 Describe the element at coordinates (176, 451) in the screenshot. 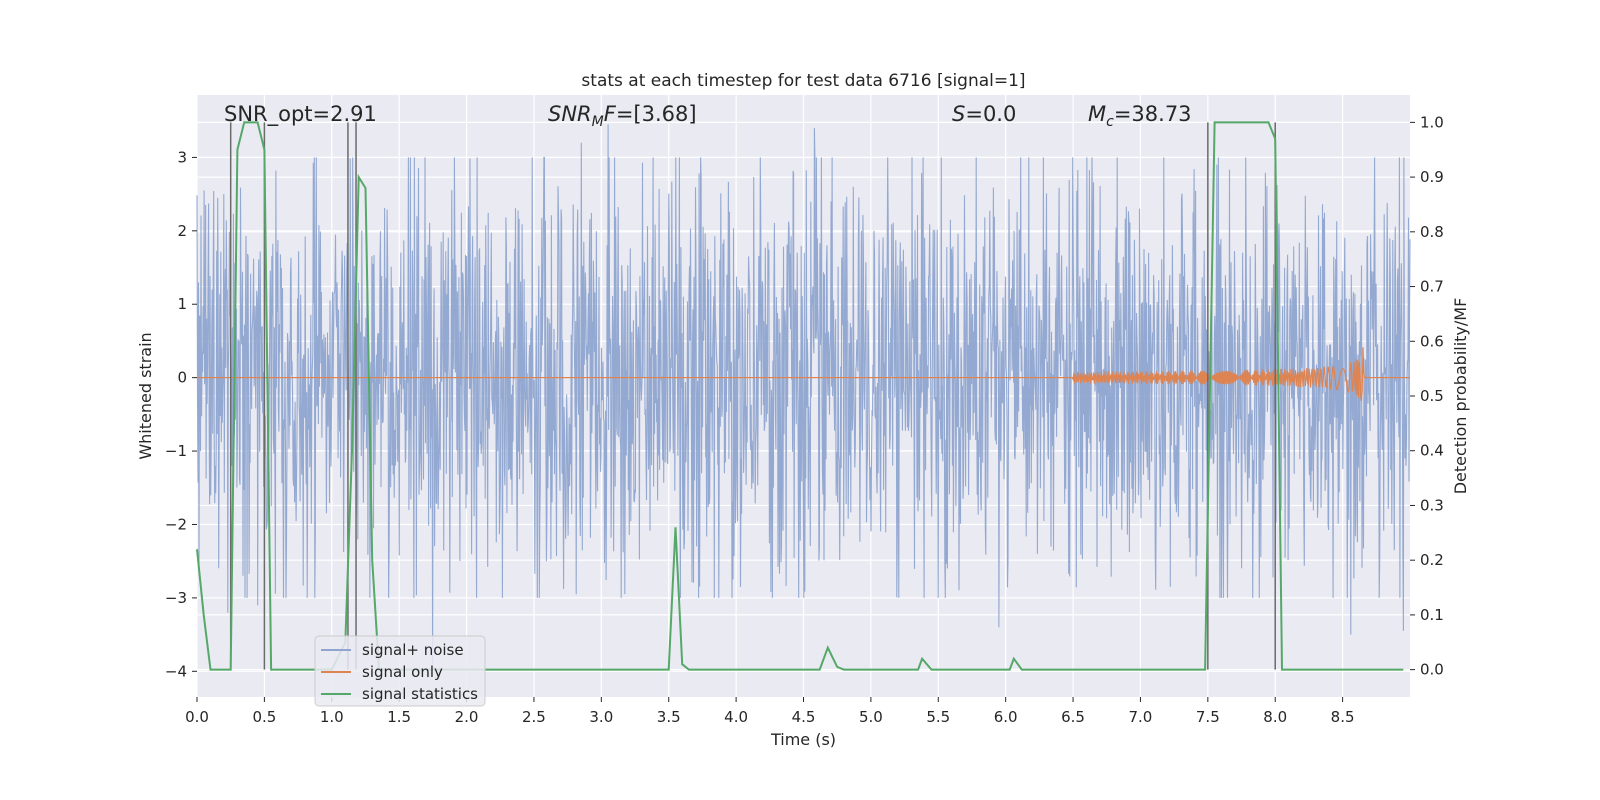

I see `y-left-tick-label: −1` at that location.